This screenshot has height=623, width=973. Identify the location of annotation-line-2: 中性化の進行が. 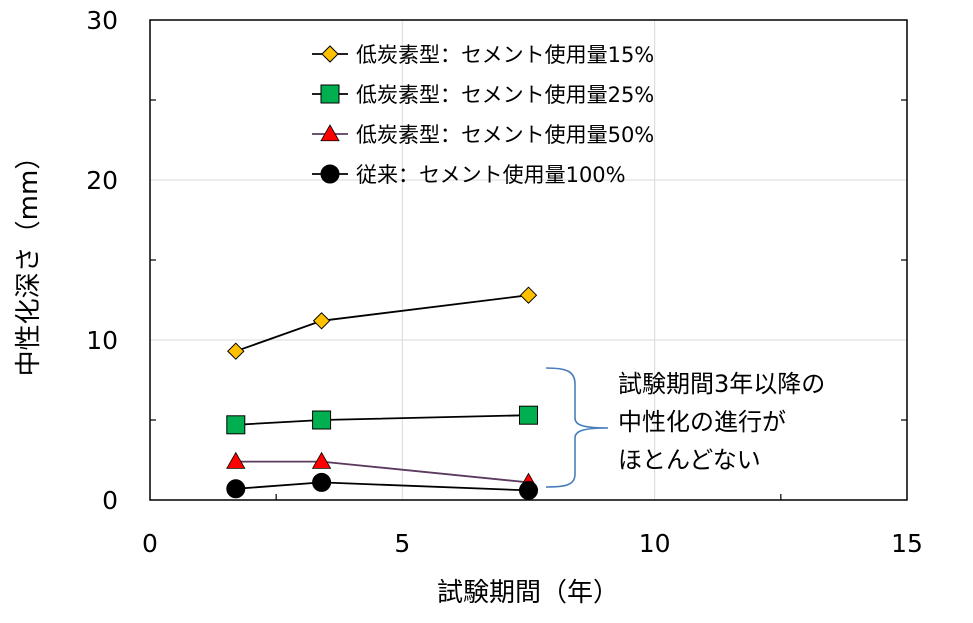
(702, 422).